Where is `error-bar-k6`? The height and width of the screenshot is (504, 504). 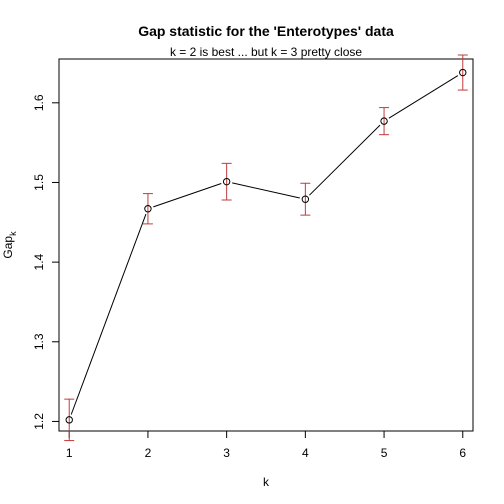 error-bar-k6 is located at coordinates (462, 72).